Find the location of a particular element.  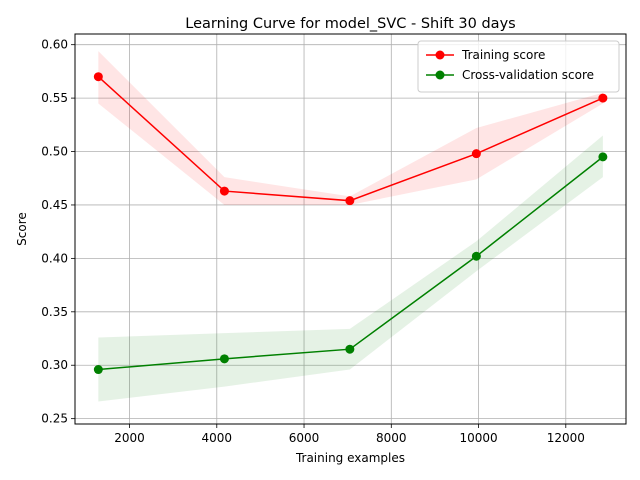

x-tick-label: 6000 is located at coordinates (304, 438).